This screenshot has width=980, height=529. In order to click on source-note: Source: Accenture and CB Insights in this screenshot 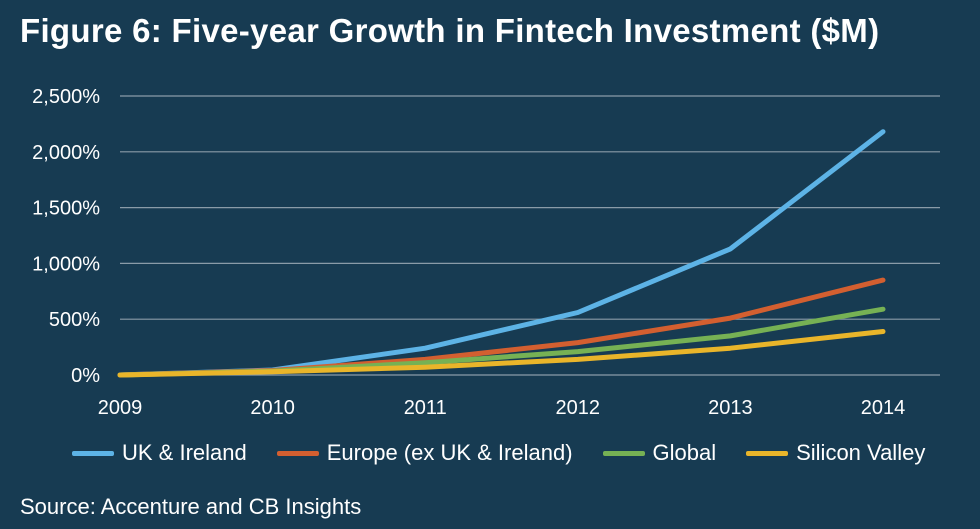, I will do `click(191, 506)`.